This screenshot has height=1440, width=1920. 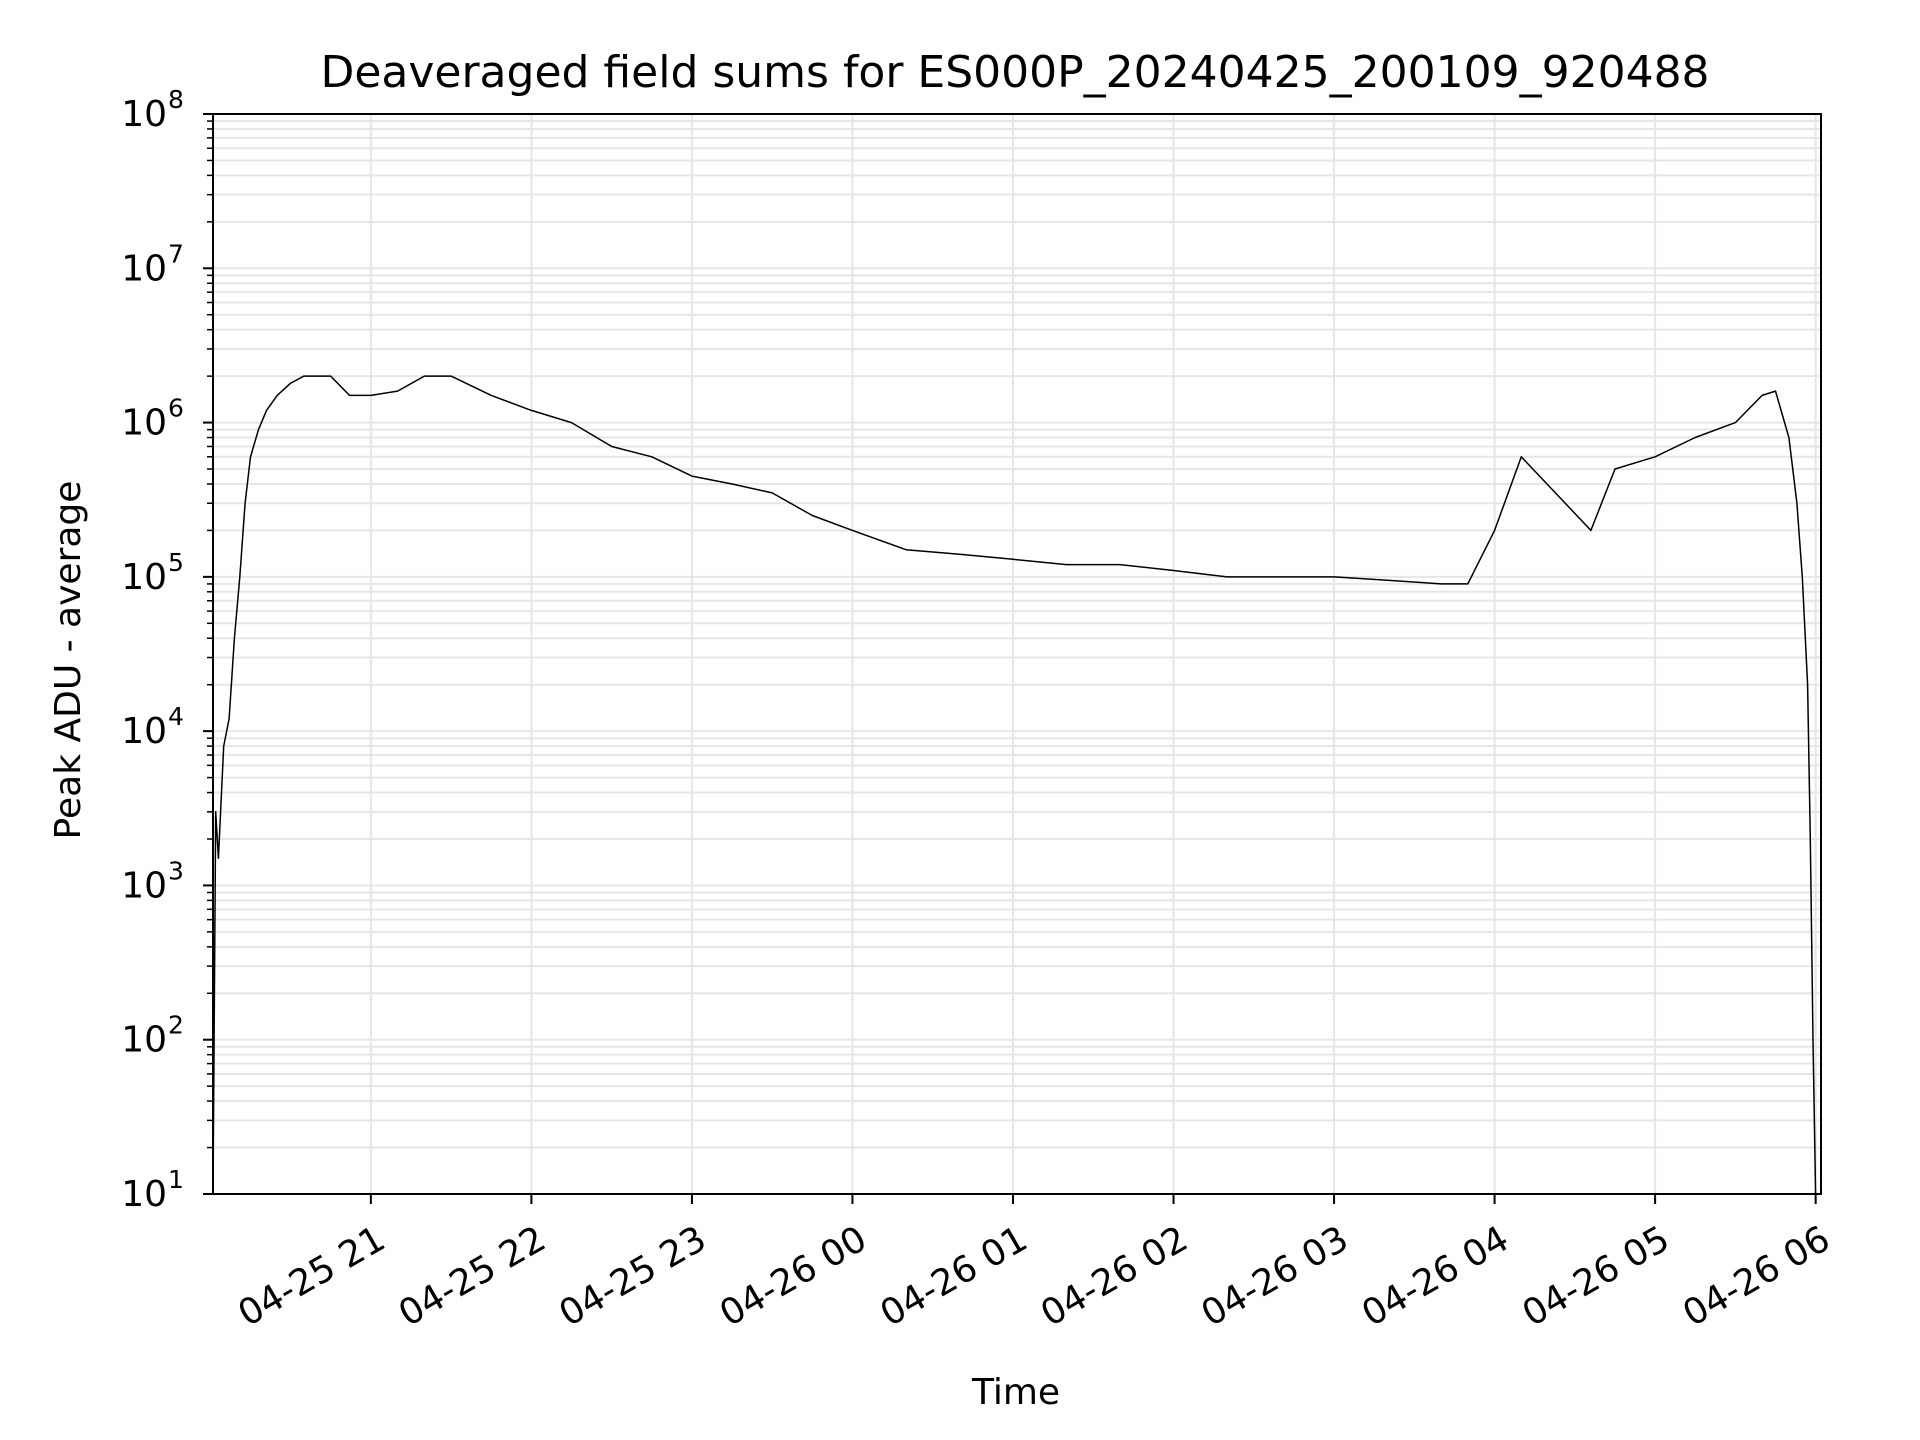 What do you see at coordinates (176, 870) in the screenshot?
I see `y-tick-exponent: 3` at bounding box center [176, 870].